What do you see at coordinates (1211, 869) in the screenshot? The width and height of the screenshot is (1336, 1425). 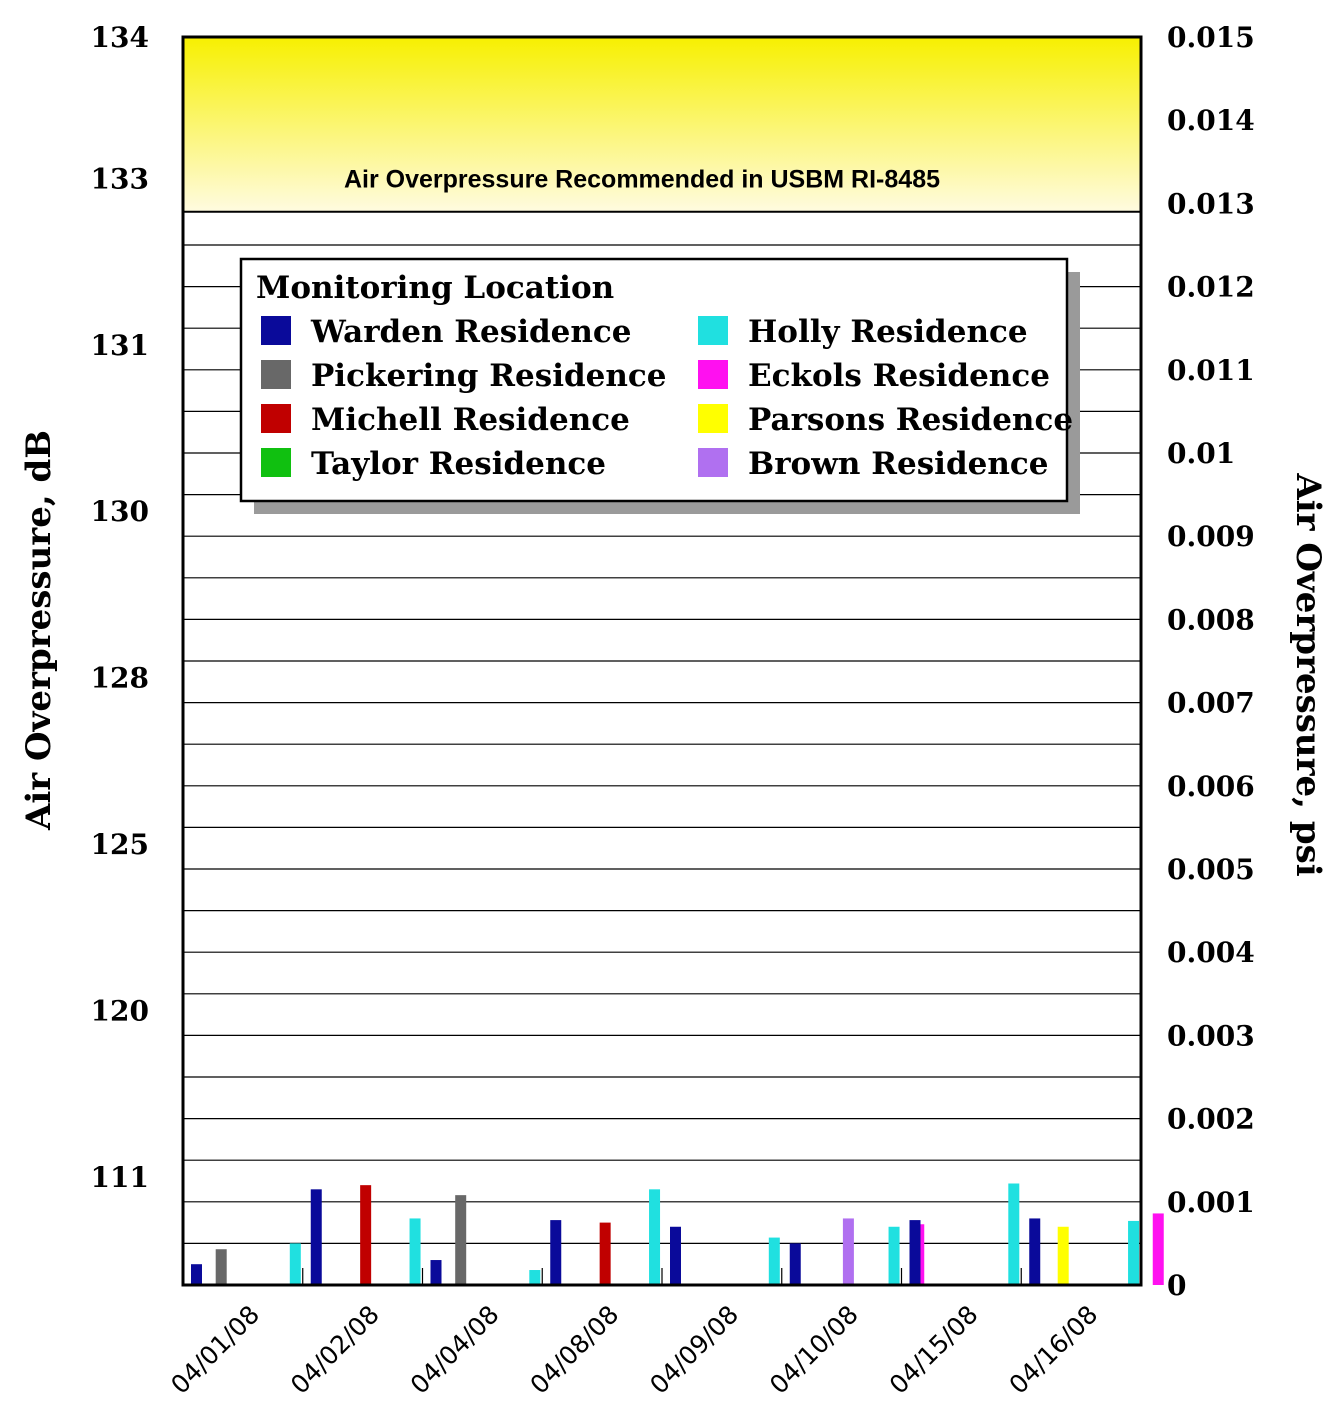 I see `right-tick-label: 0.005` at bounding box center [1211, 869].